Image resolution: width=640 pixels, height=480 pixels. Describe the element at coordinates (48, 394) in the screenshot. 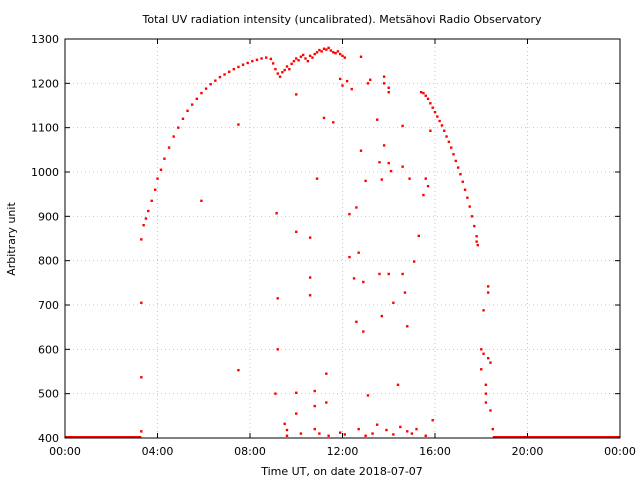

I see `y-tick-label: 500` at that location.